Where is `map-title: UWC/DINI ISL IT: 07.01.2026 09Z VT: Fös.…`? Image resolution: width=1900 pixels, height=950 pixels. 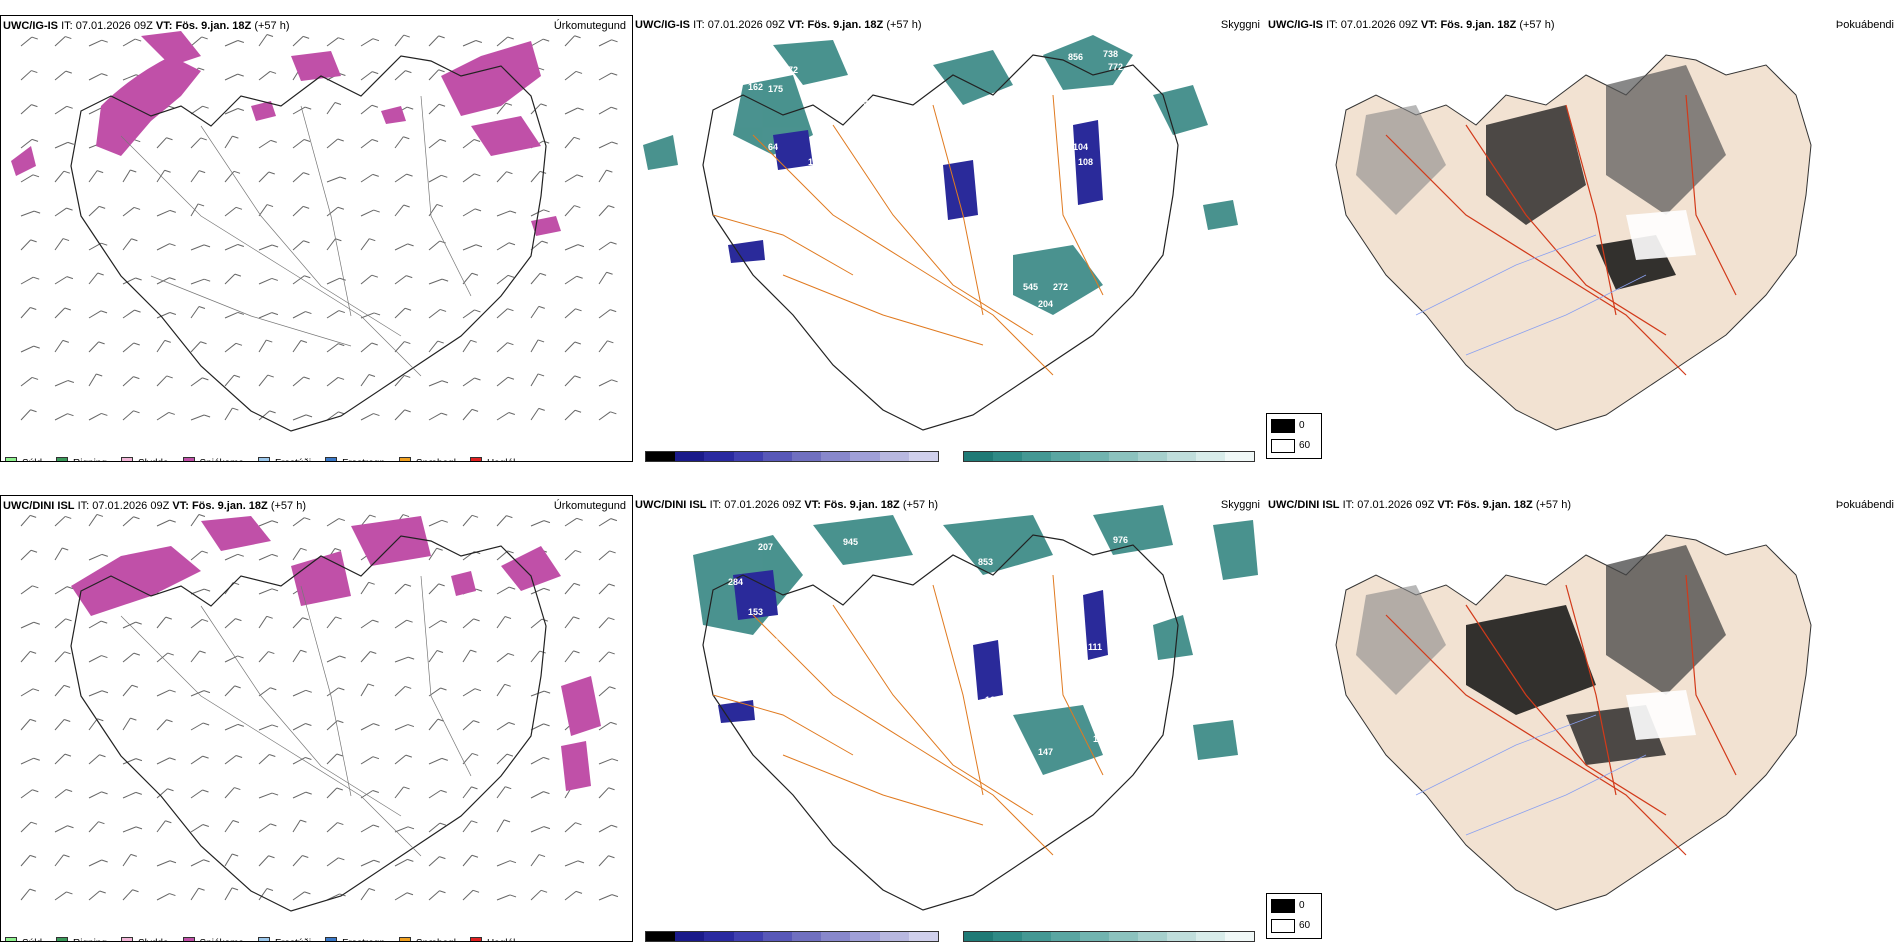 map-title: UWC/DINI ISL IT: 07.01.2026 09Z VT: Fös.… is located at coordinates (786, 505).